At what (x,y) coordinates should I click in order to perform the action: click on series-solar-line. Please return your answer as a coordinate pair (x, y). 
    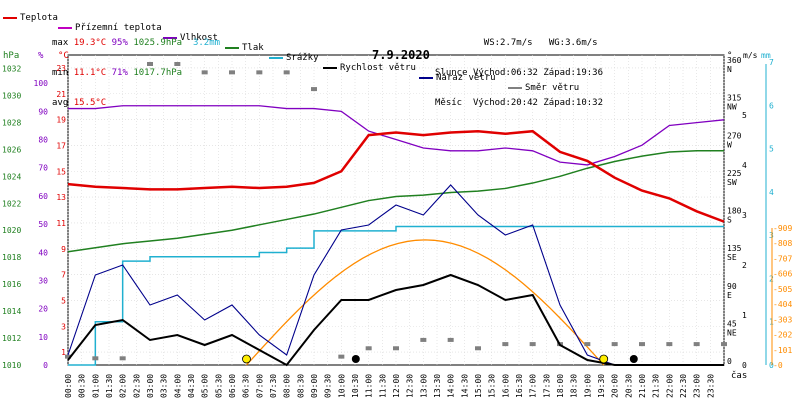
    Looking at the image, I should click on (425, 302).